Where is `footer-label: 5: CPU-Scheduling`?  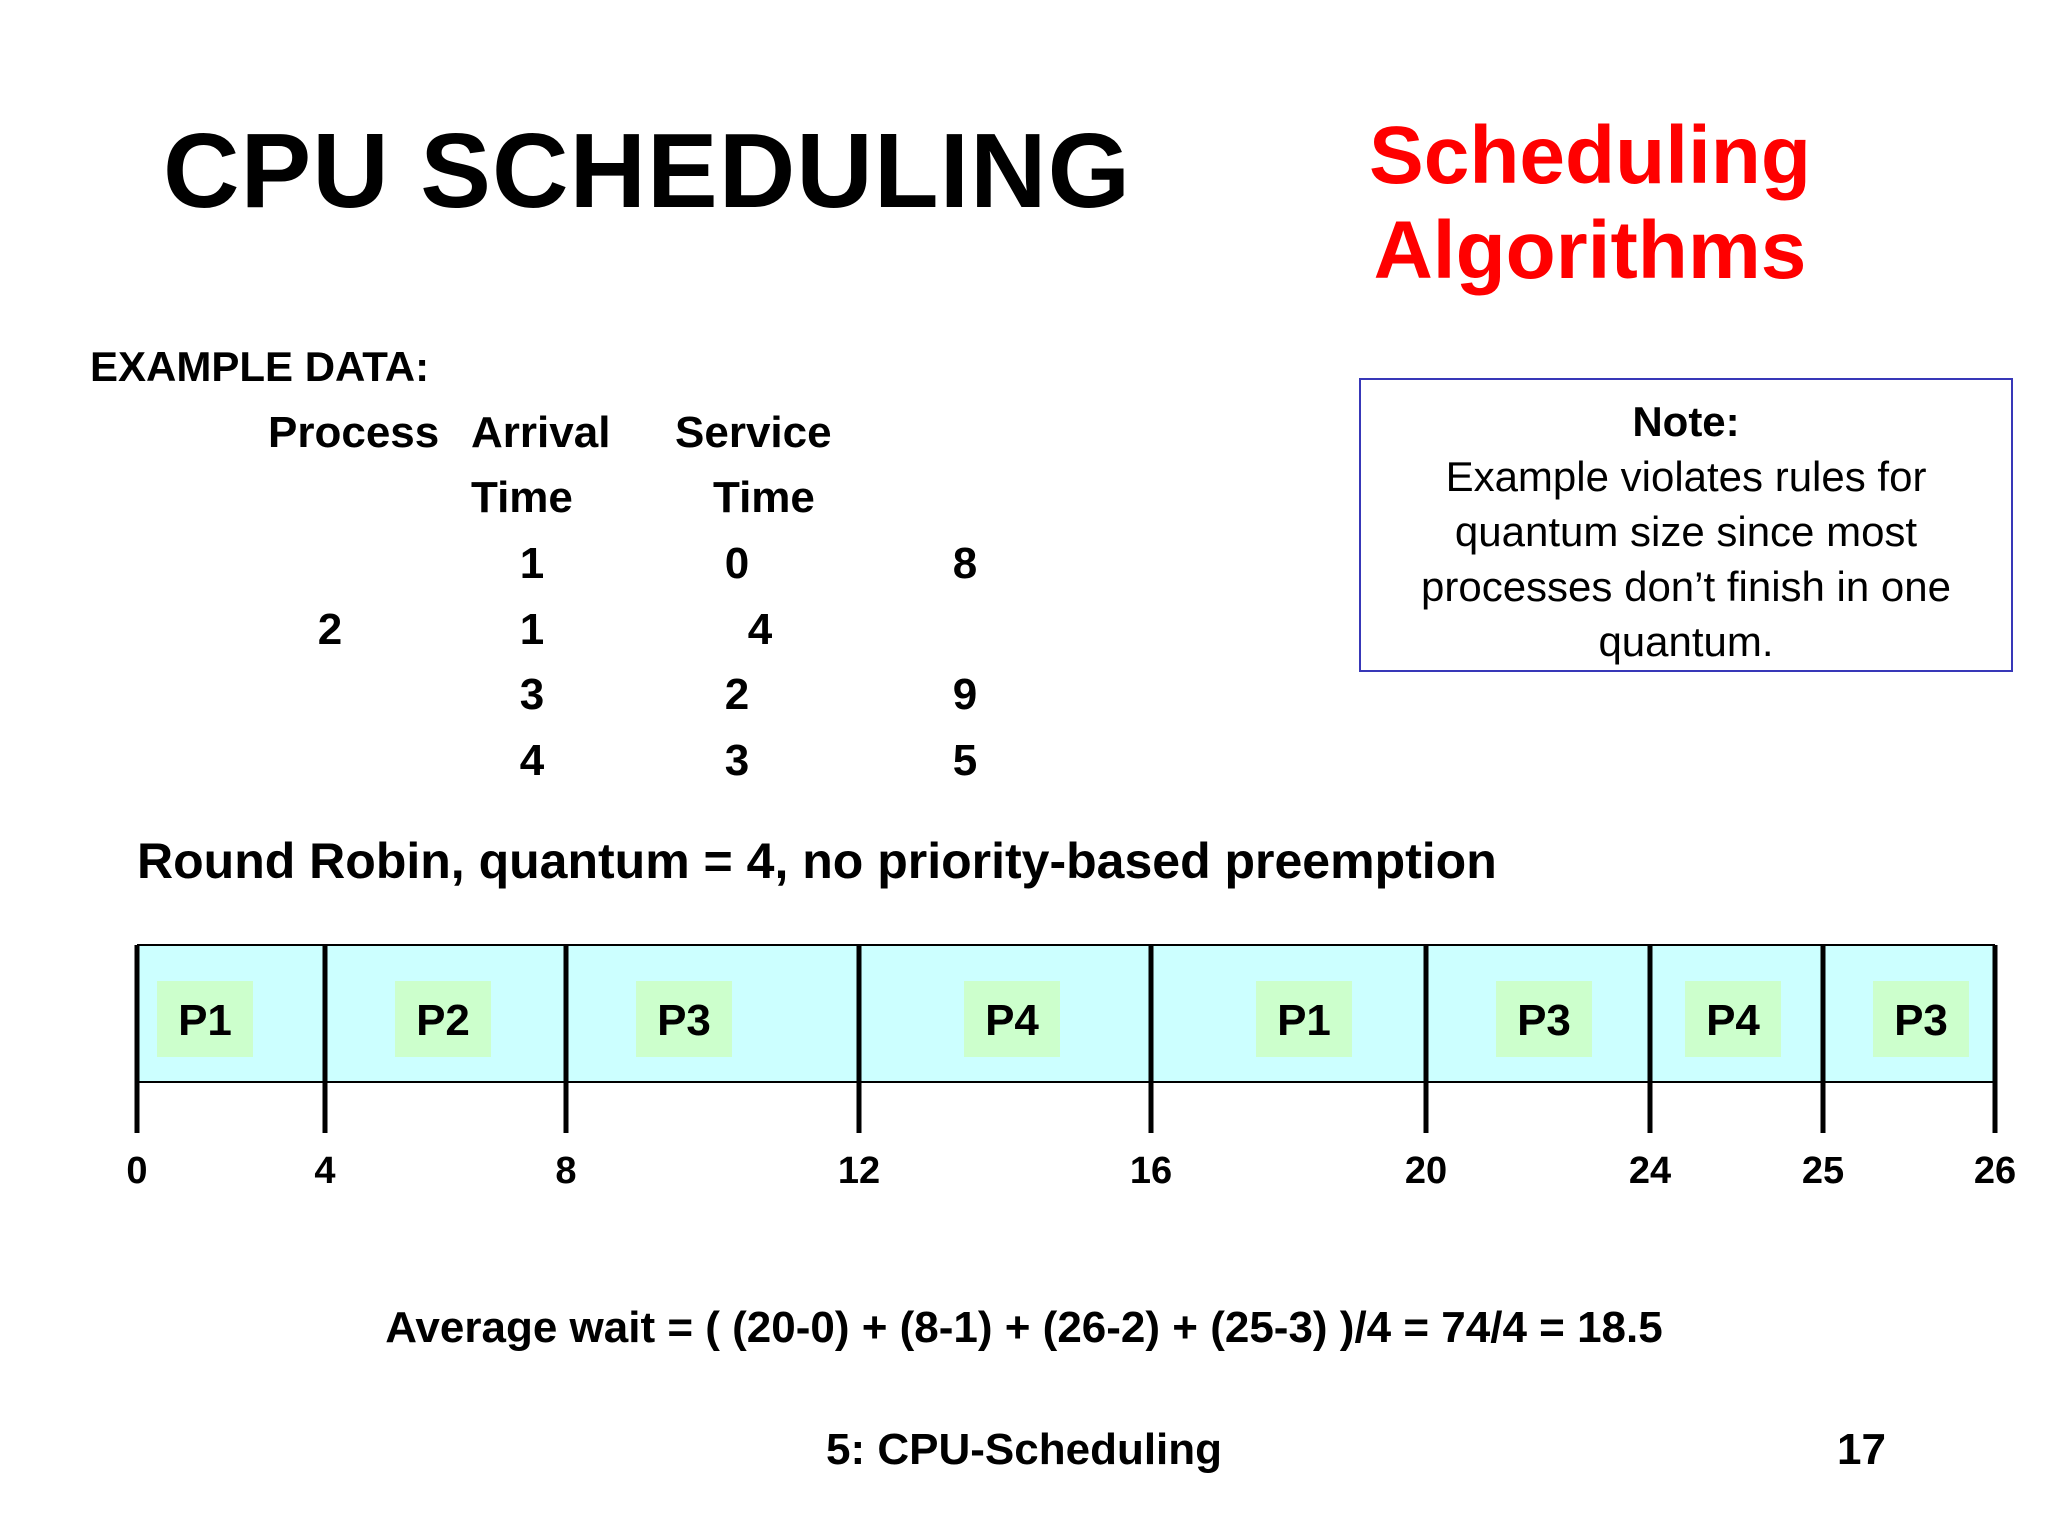
footer-label: 5: CPU-Scheduling is located at coordinates (1024, 1449).